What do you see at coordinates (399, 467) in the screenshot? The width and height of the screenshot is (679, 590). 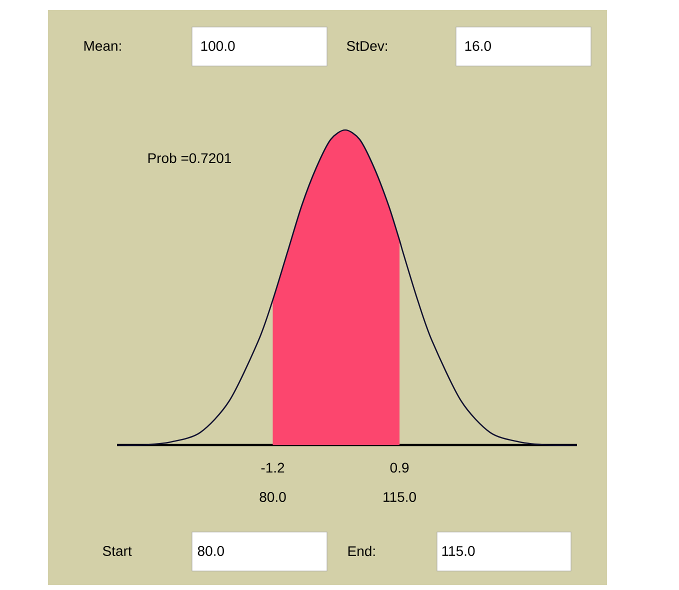 I see `annotation: 0.9` at bounding box center [399, 467].